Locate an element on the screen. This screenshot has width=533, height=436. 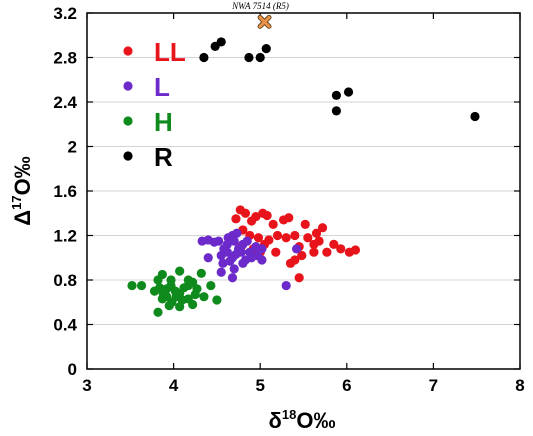
y-tick-label: 1.6 is located at coordinates (65, 191).